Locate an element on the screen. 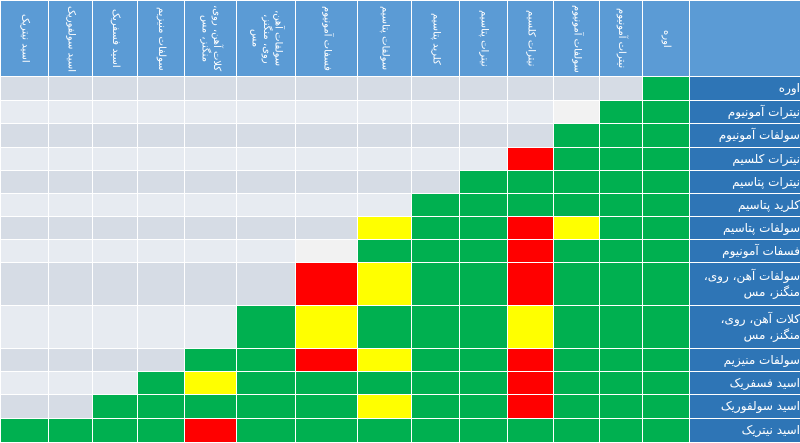 Image resolution: width=800 pixels, height=443 pixels. row-header-label: نیترات کلسیم is located at coordinates (744, 159).